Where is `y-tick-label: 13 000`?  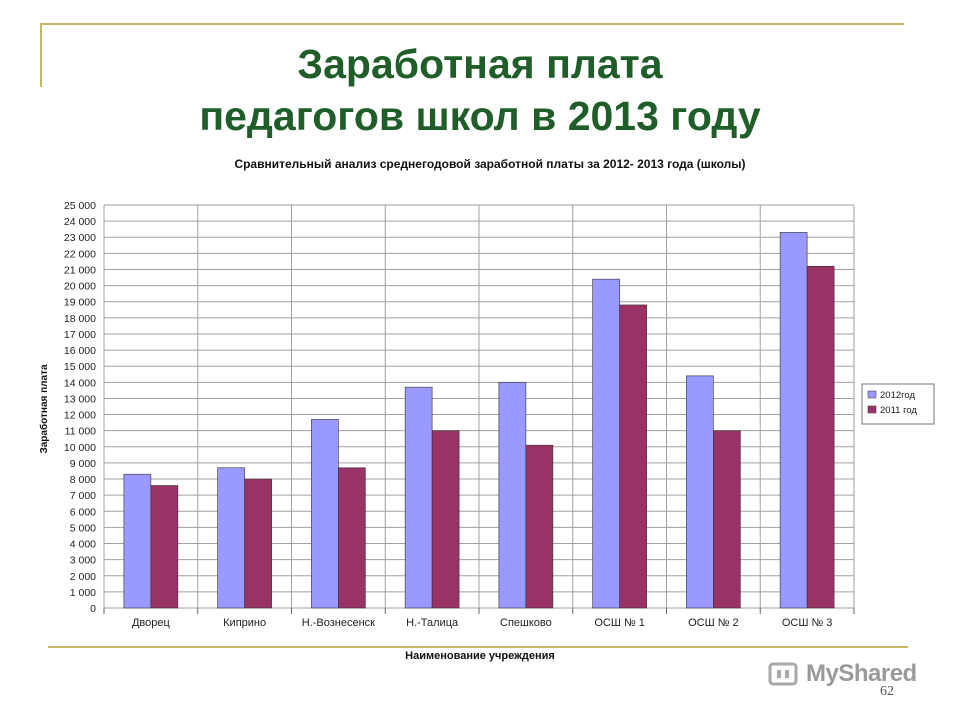
y-tick-label: 13 000 is located at coordinates (80, 399).